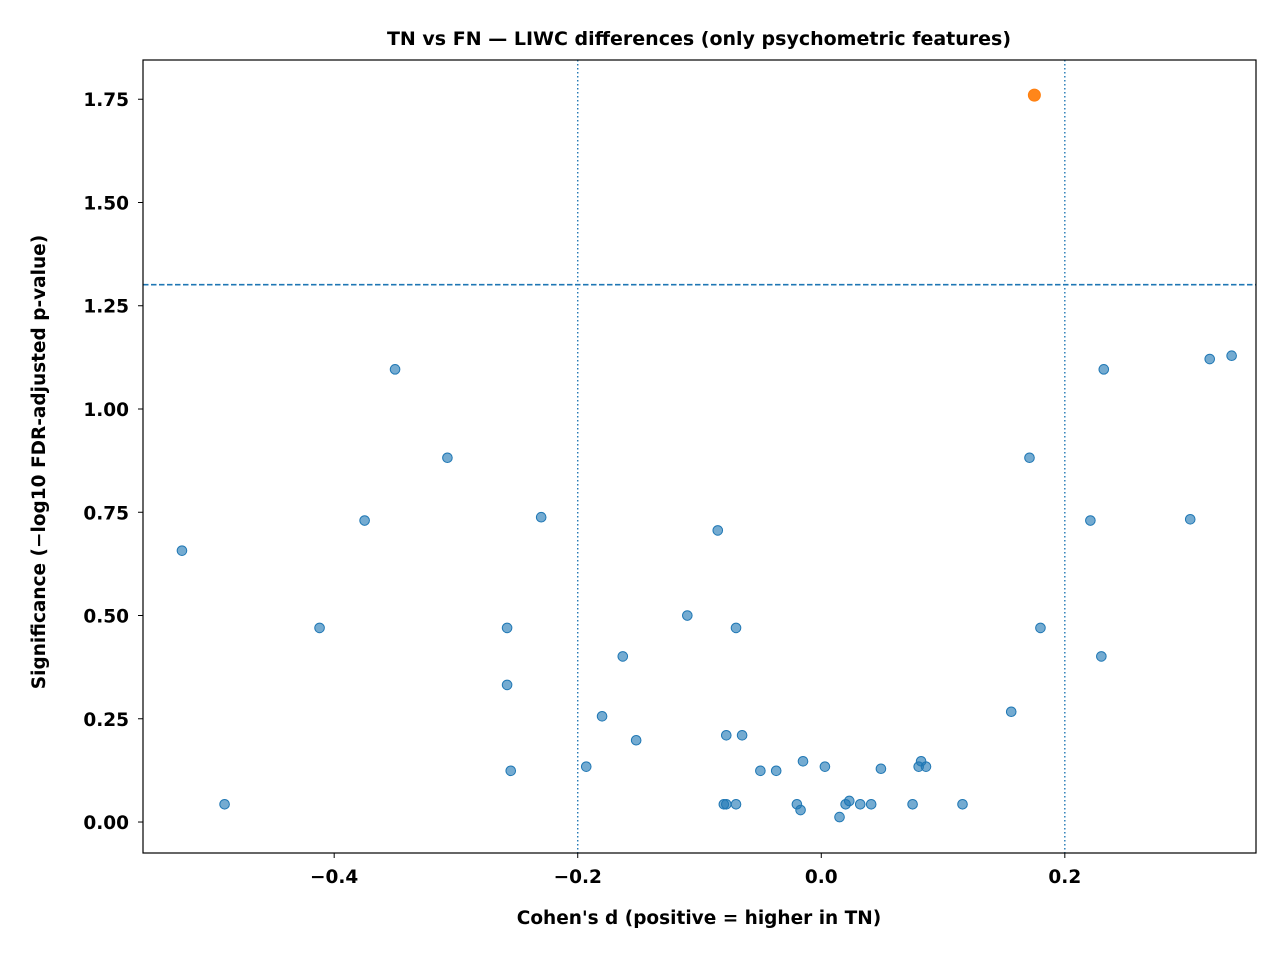  What do you see at coordinates (106, 307) in the screenshot?
I see `y-tick-label: 1.25` at bounding box center [106, 307].